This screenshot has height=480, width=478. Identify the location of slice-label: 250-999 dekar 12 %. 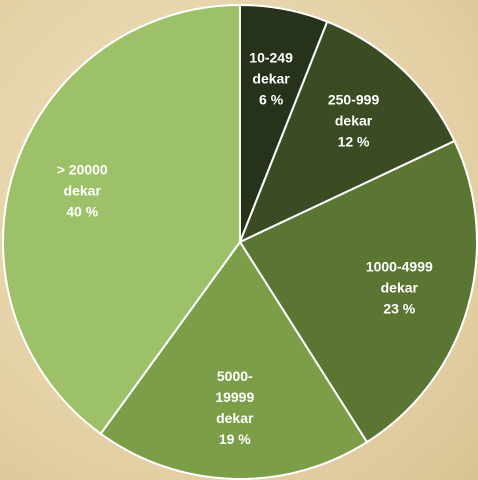
(354, 121).